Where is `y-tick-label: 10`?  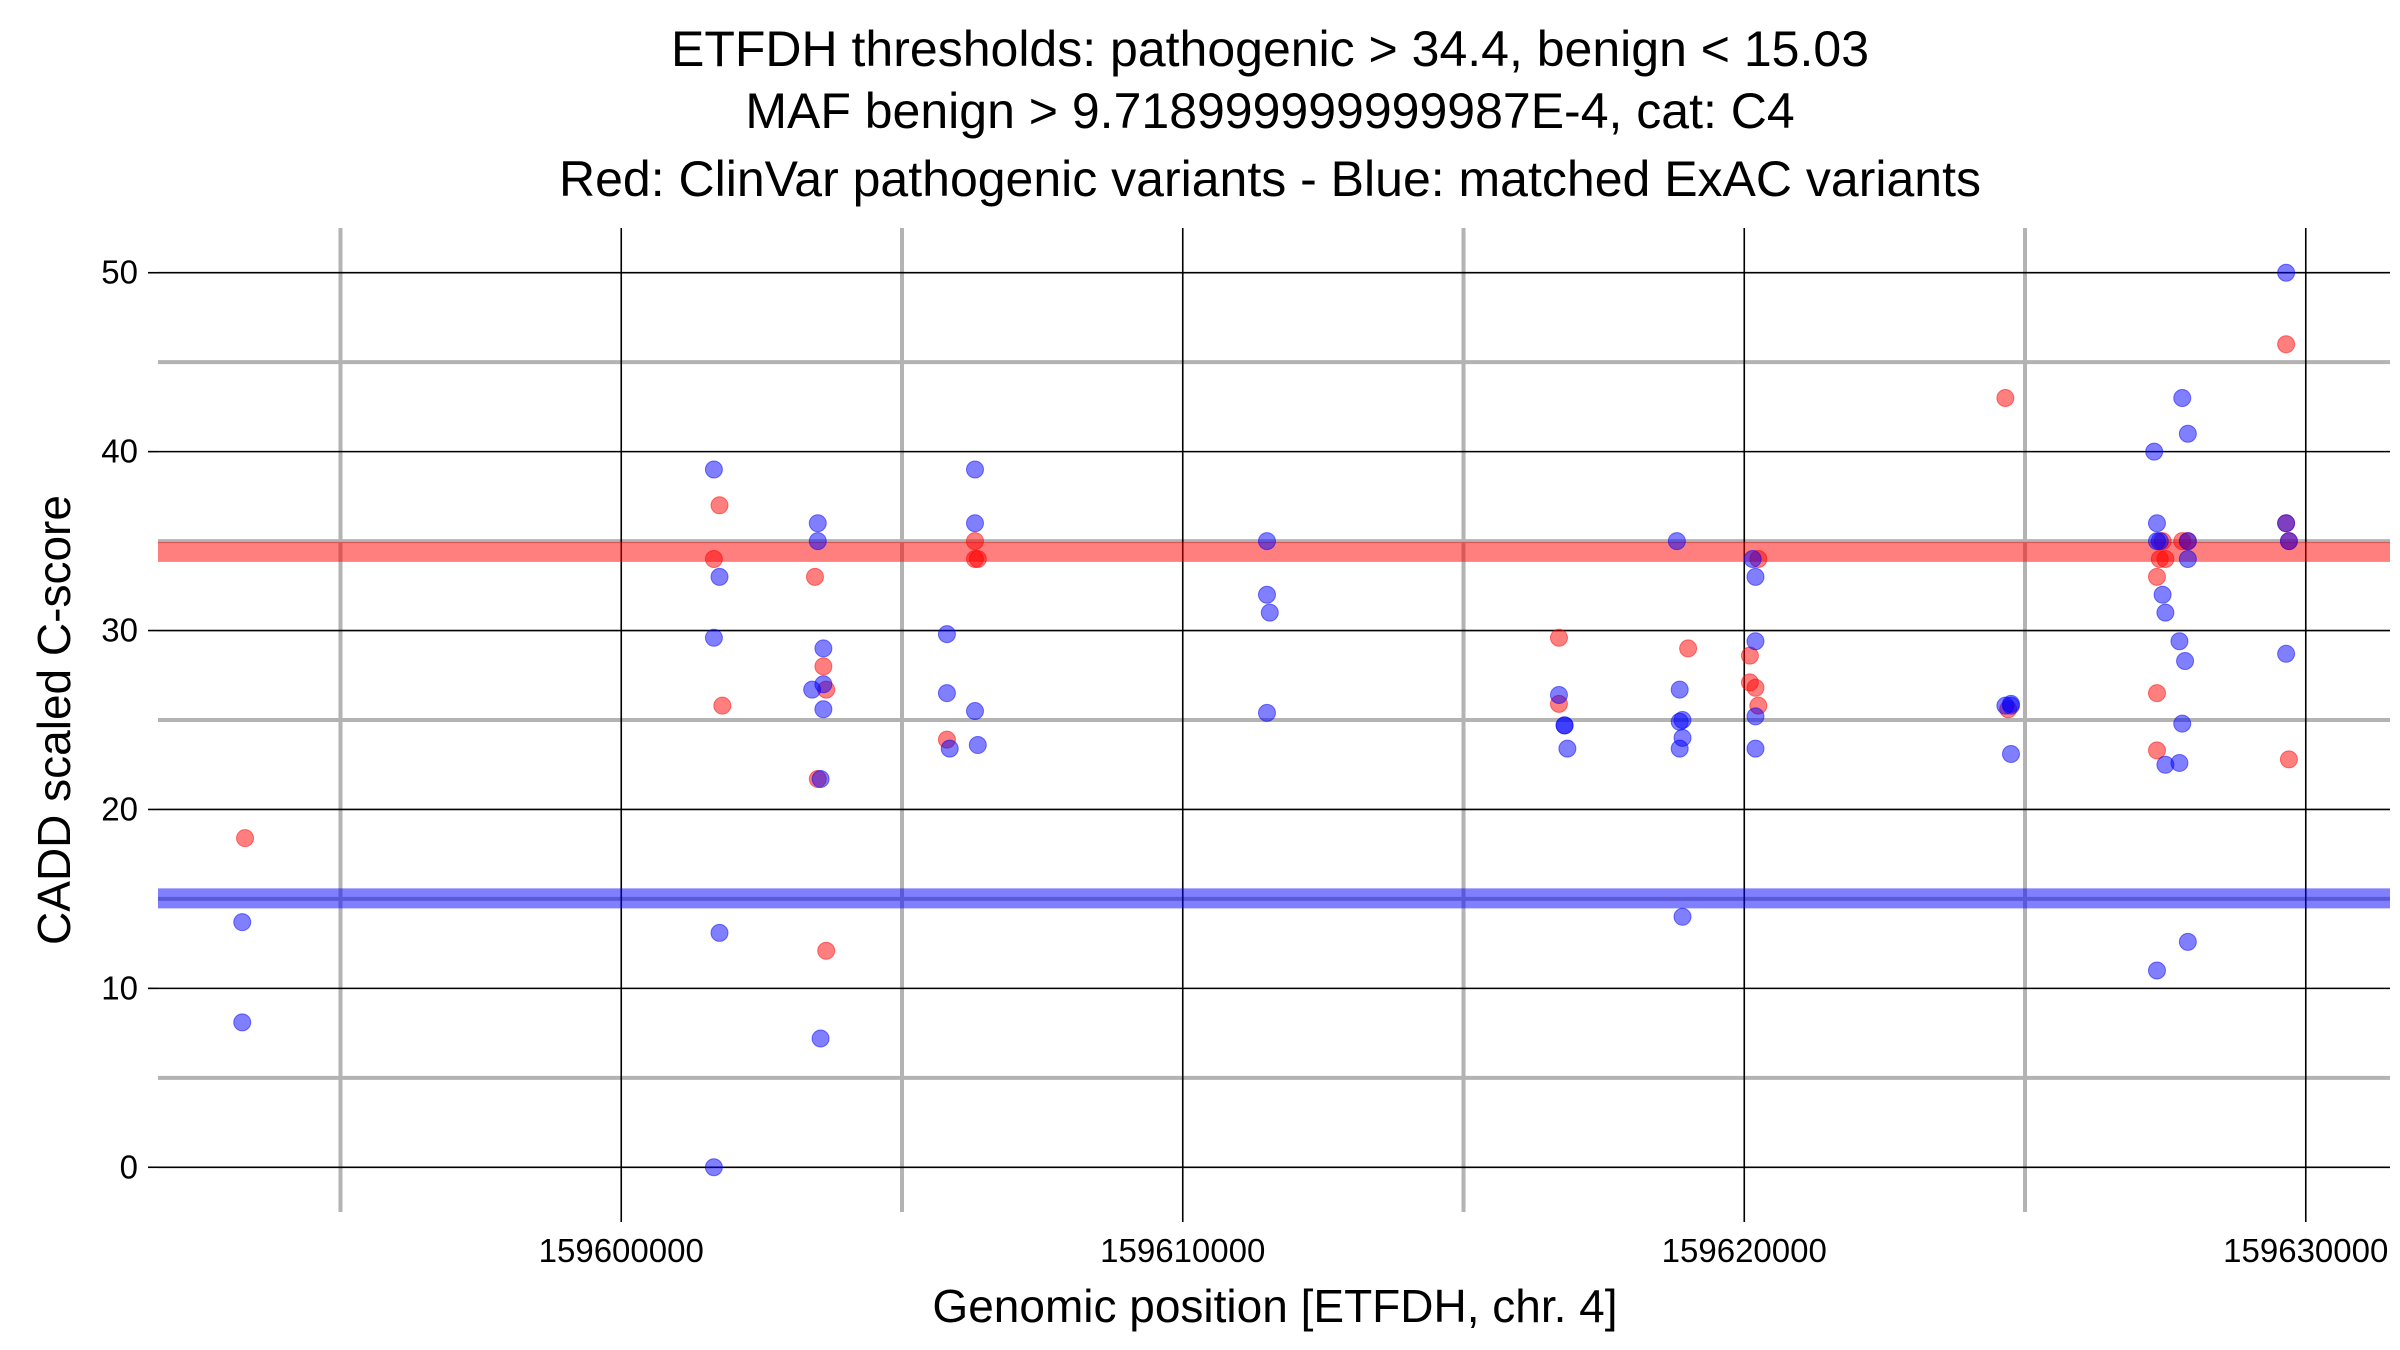
y-tick-label: 10 is located at coordinates (119, 987).